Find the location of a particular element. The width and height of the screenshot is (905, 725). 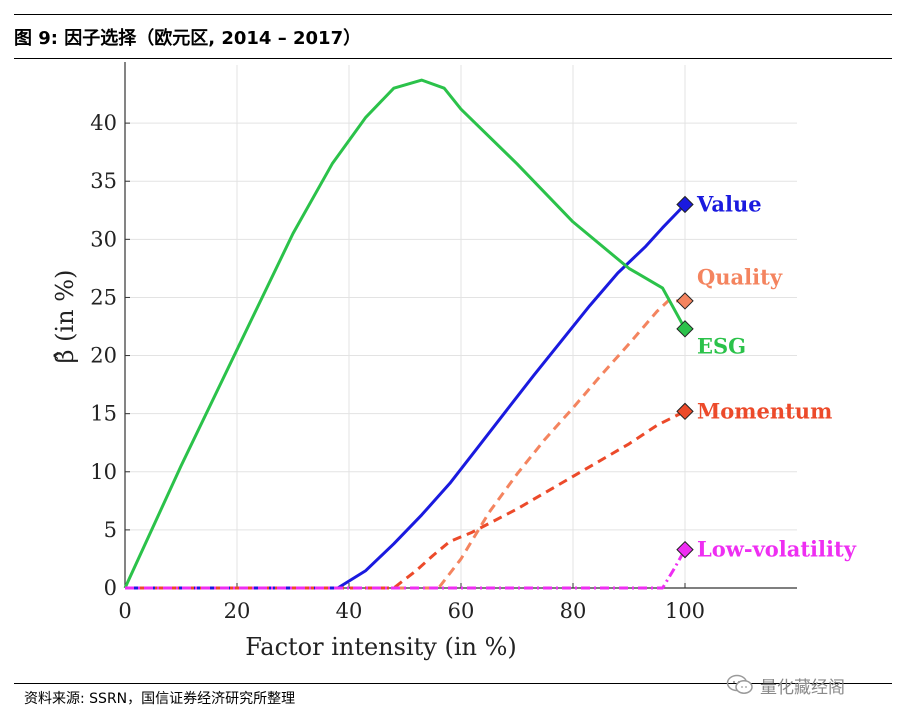

y-tick-label: 15 is located at coordinates (103, 414).